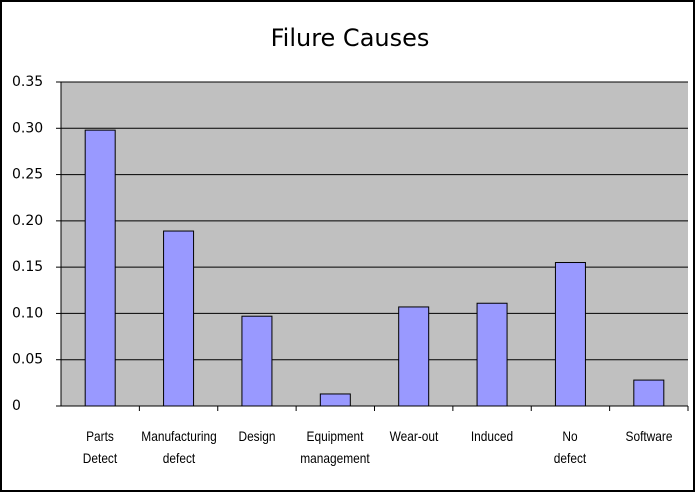  What do you see at coordinates (27, 267) in the screenshot?
I see `y-tick-label: 0.15` at bounding box center [27, 267].